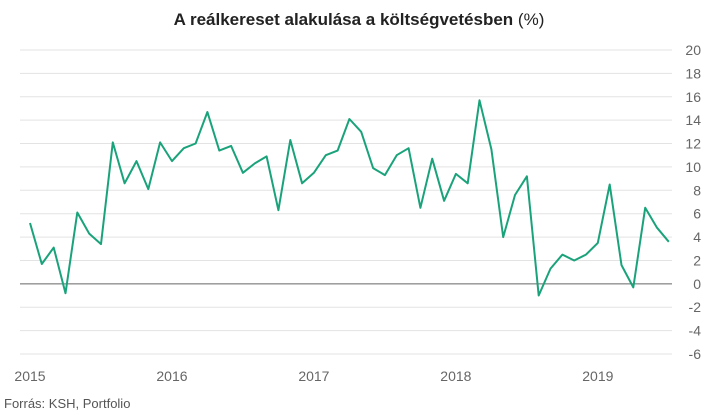  Describe the element at coordinates (67, 403) in the screenshot. I see `source-note: Forrás: KSH, Portfolio` at that location.